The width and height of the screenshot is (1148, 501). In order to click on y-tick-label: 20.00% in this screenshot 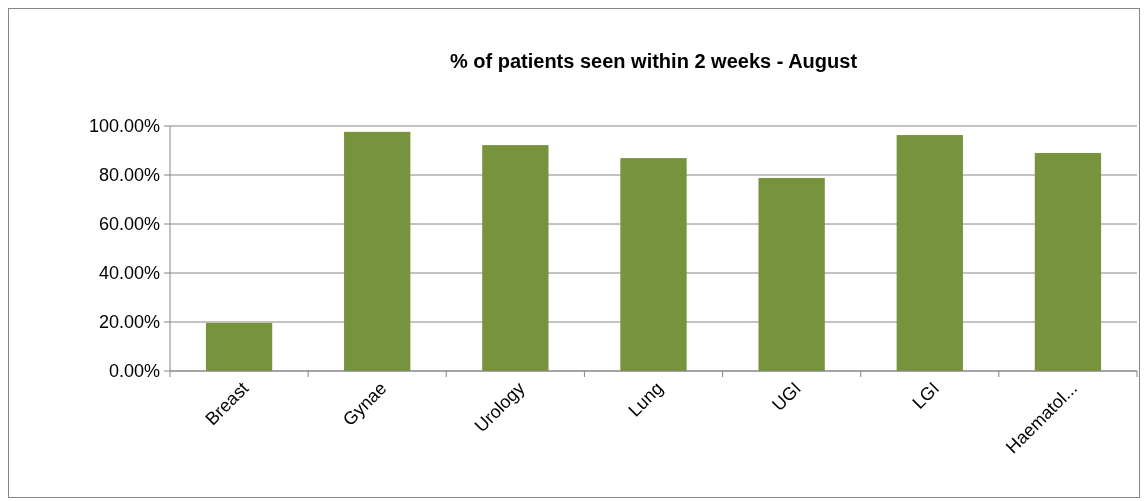, I will do `click(129, 322)`.